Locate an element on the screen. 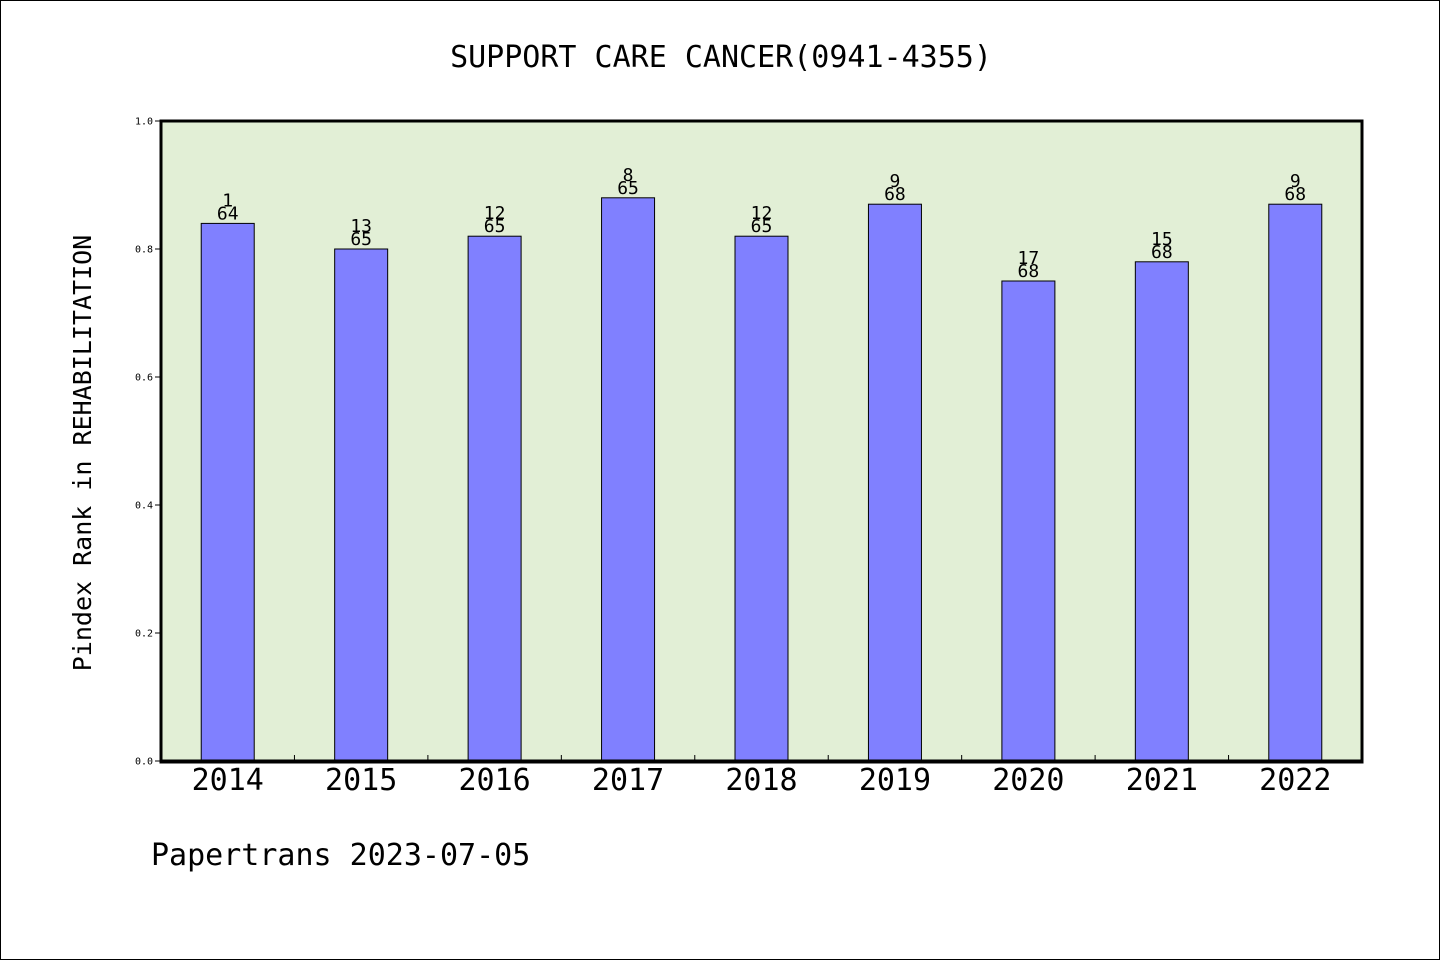  x-tick-label: 2019 is located at coordinates (895, 780).